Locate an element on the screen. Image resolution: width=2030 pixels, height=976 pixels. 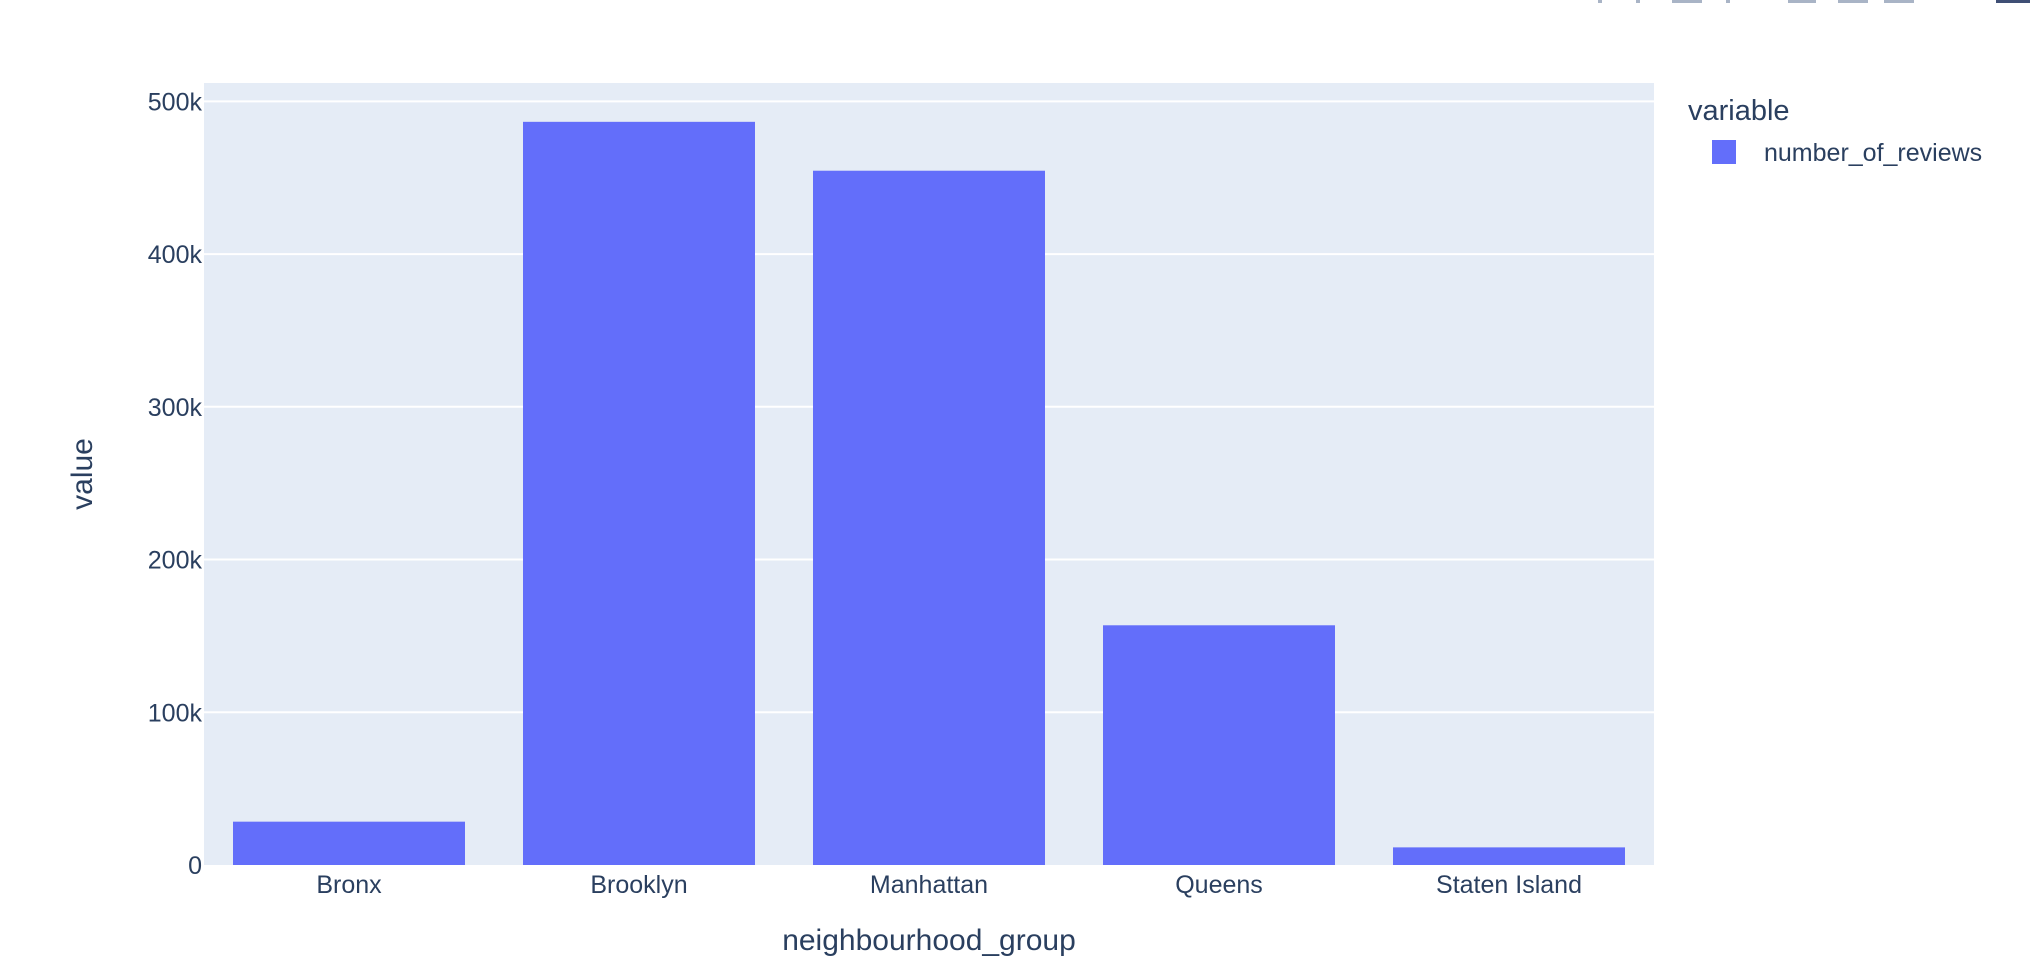
legend-label: number_of_reviews is located at coordinates (1873, 153).